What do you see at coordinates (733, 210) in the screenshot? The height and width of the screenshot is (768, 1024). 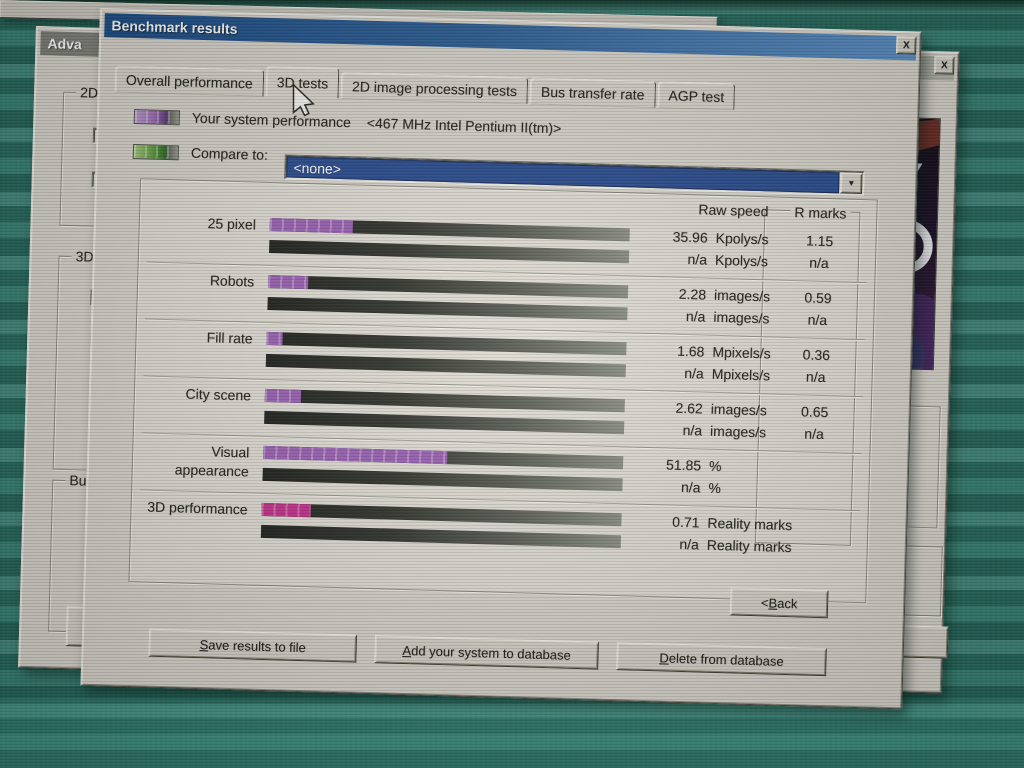 I see `raw-speed-header: Raw speed` at bounding box center [733, 210].